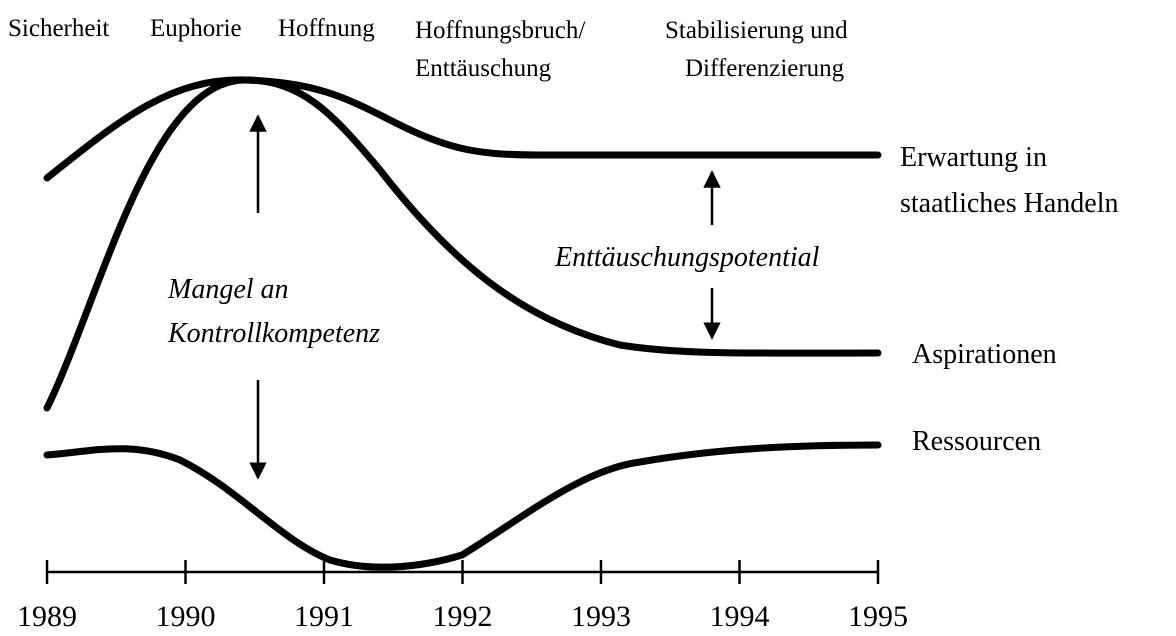 The width and height of the screenshot is (1176, 636). What do you see at coordinates (58, 28) in the screenshot?
I see `phase-label: Sicherheit` at bounding box center [58, 28].